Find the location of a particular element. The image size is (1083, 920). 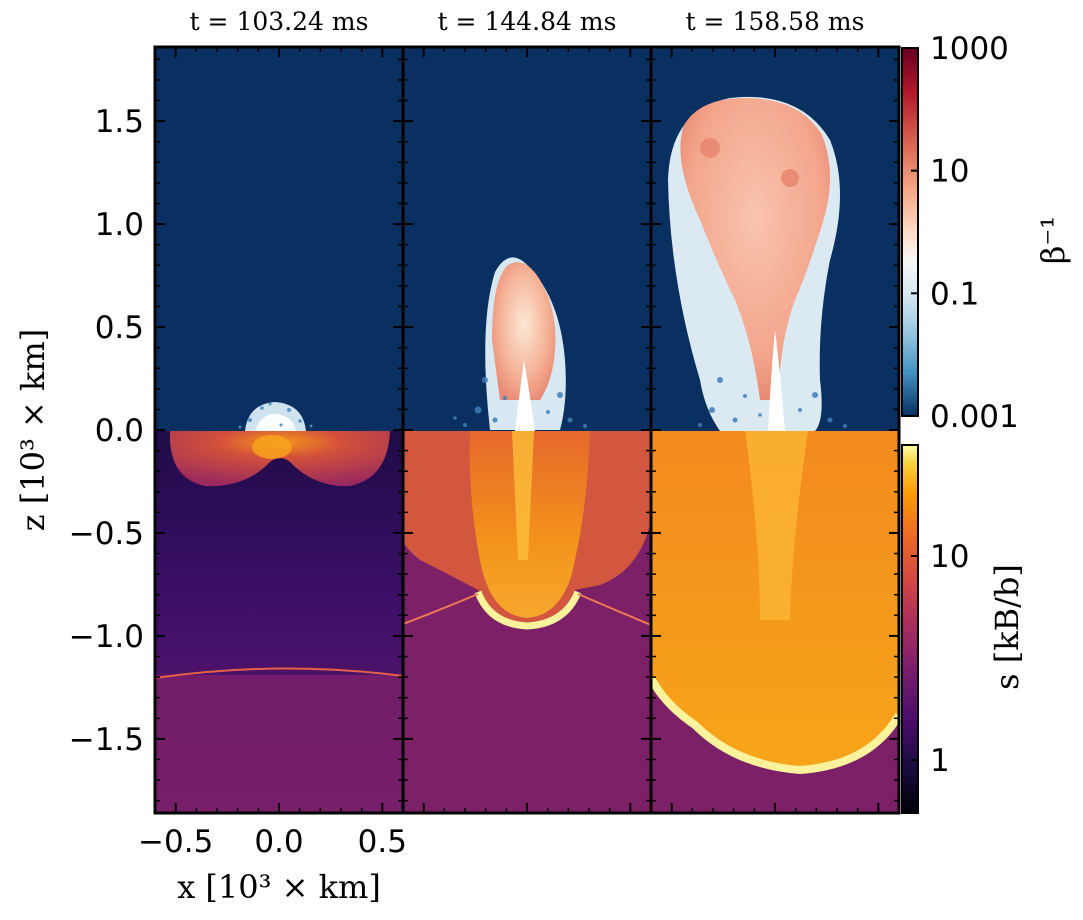

y-tick-label: 0.0 is located at coordinates (119, 431).